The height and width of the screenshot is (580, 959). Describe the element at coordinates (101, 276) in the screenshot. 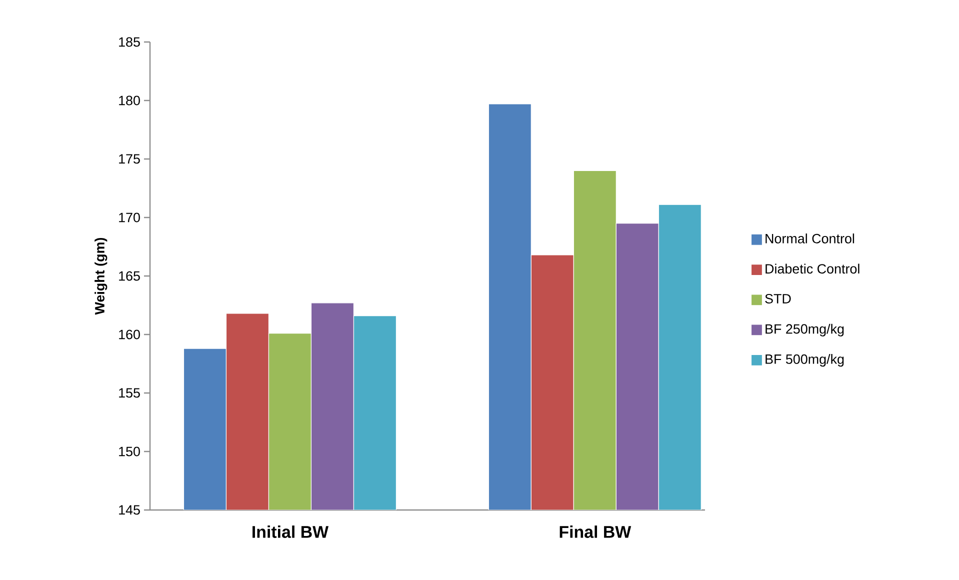

I see `y-axis-title: Weight (gm)` at that location.